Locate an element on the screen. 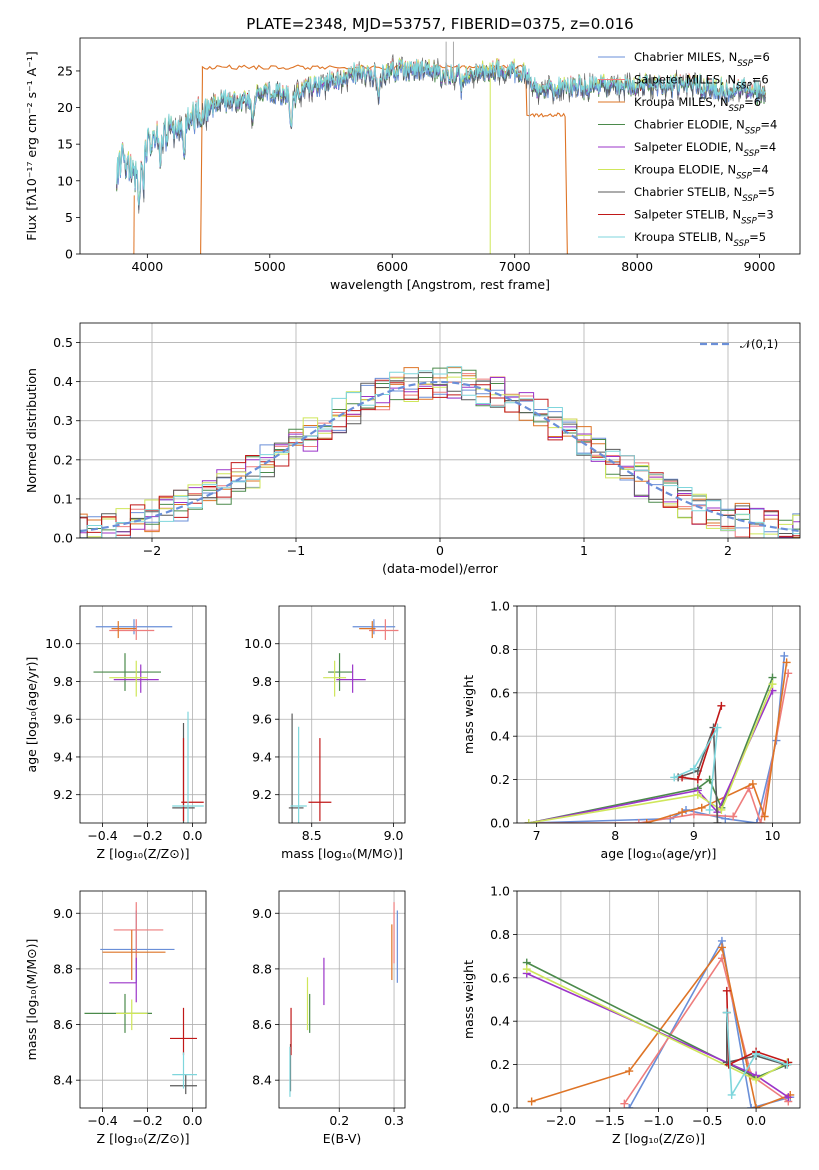 This screenshot has height=1170, width=819. weight_vs_age-frame is located at coordinates (658, 714).